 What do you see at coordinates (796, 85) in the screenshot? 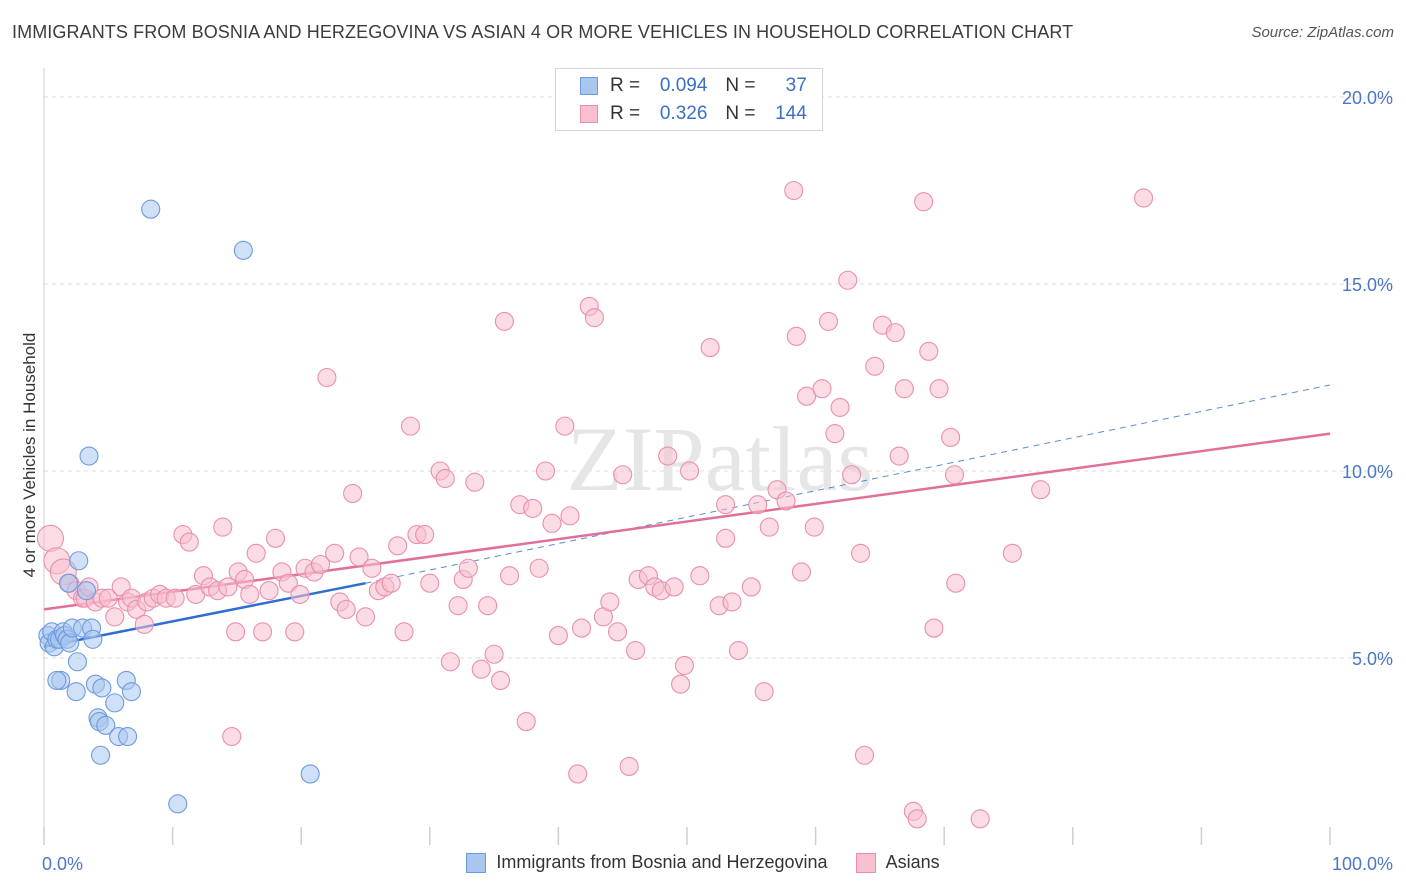
I see `legend-n-value: 37` at bounding box center [796, 85].